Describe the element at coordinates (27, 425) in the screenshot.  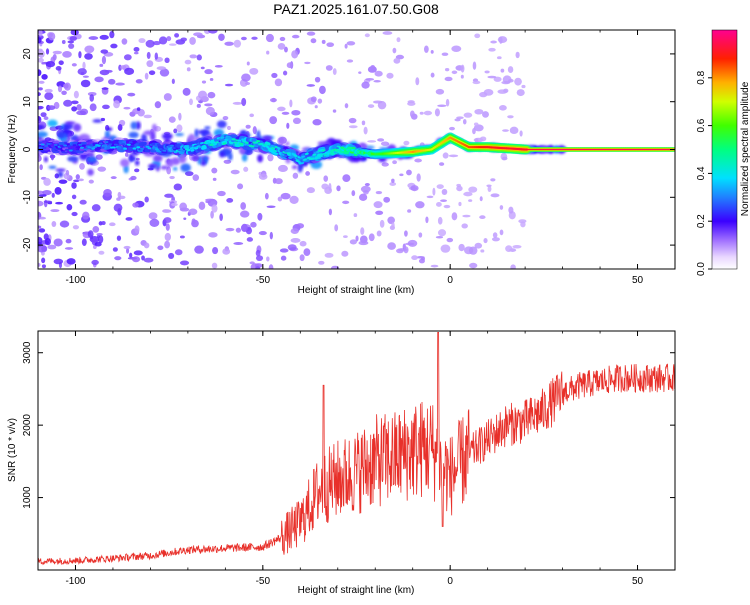
I see `snr-ytick-label: 2000` at that location.